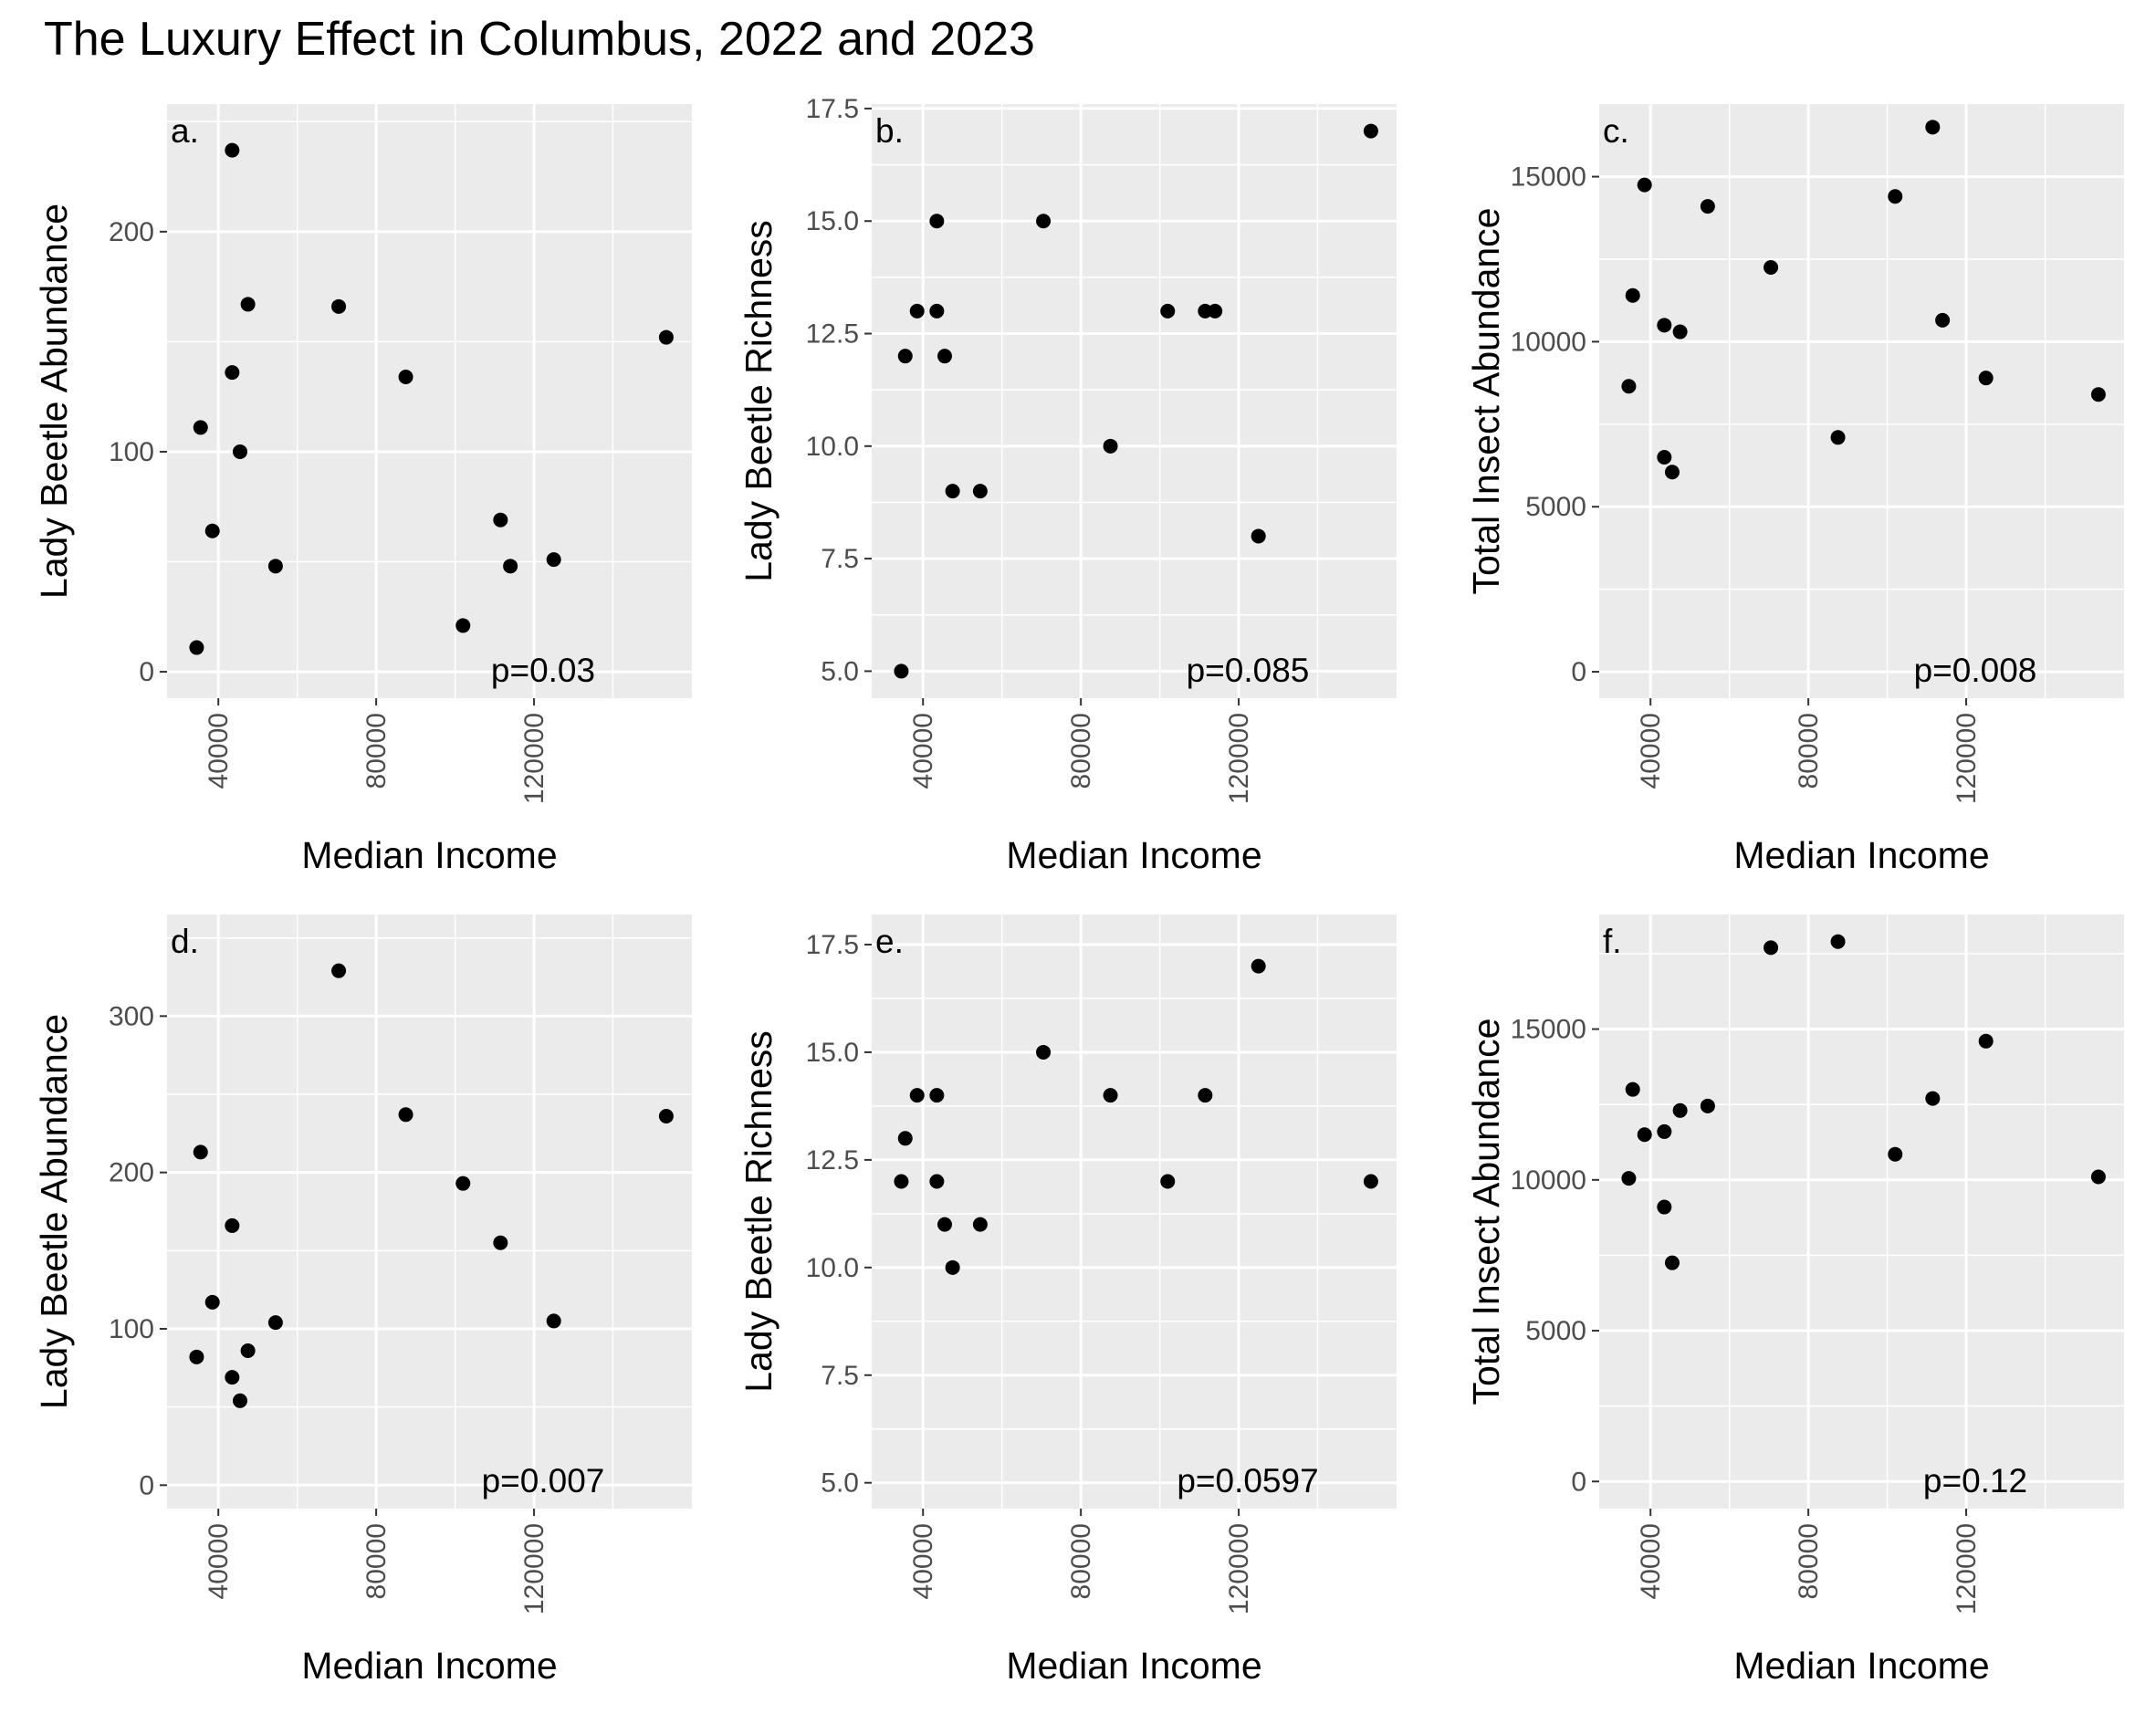 This screenshot has width=2156, height=1724. What do you see at coordinates (1486, 402) in the screenshot?
I see `y-axis-title: Total Insect Abundance` at bounding box center [1486, 402].